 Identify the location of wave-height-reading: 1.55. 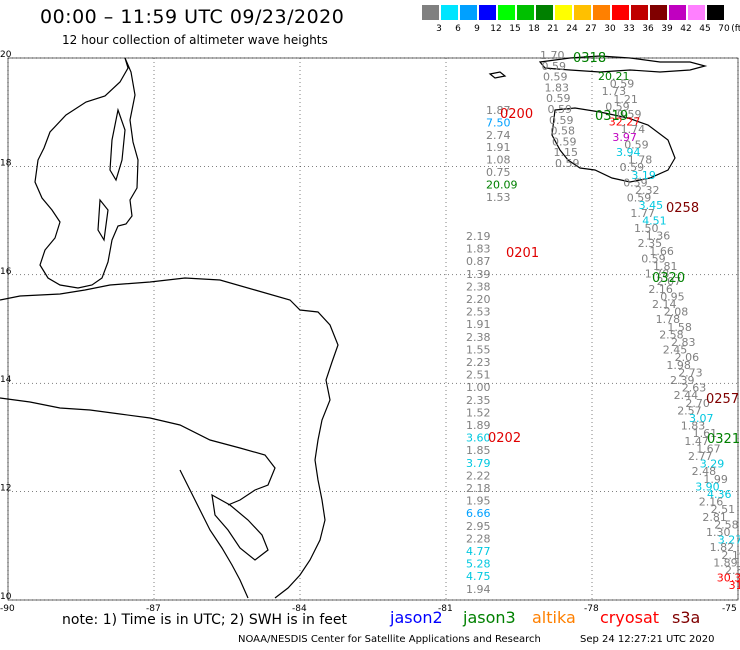
(478, 349).